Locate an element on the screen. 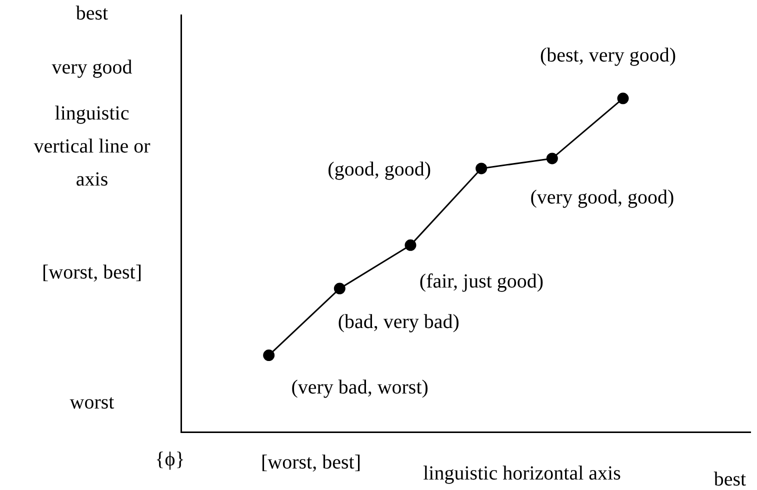 The height and width of the screenshot is (490, 757). annotation: (fair, just good) is located at coordinates (481, 281).